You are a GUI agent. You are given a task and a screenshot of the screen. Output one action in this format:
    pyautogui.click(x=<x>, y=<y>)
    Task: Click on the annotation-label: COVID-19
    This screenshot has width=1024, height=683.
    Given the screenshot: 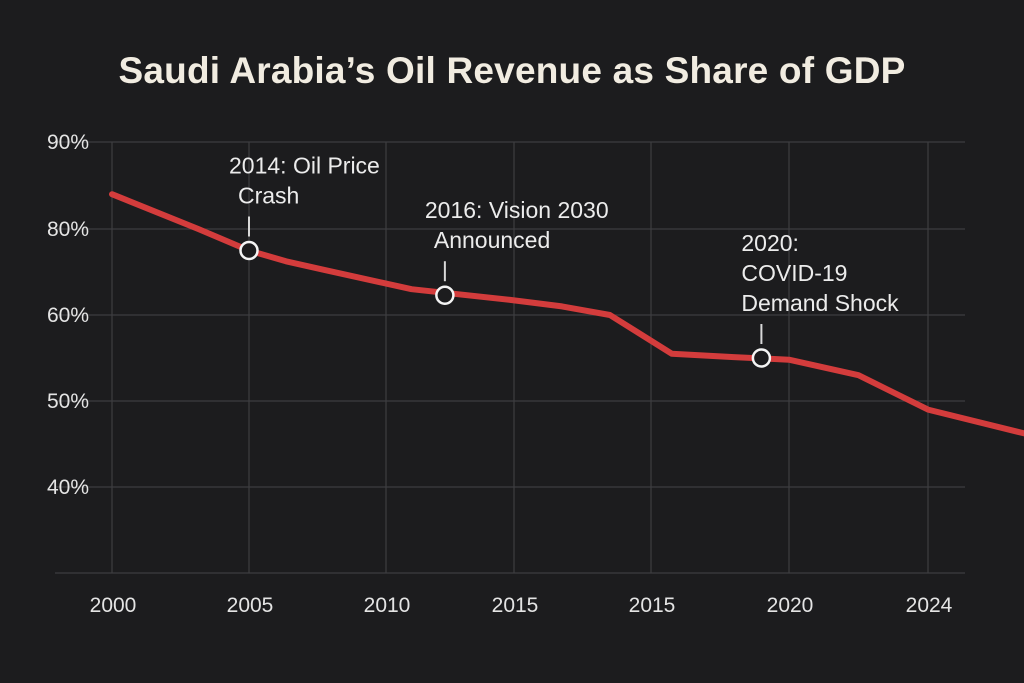 What is the action you would take?
    pyautogui.click(x=794, y=273)
    